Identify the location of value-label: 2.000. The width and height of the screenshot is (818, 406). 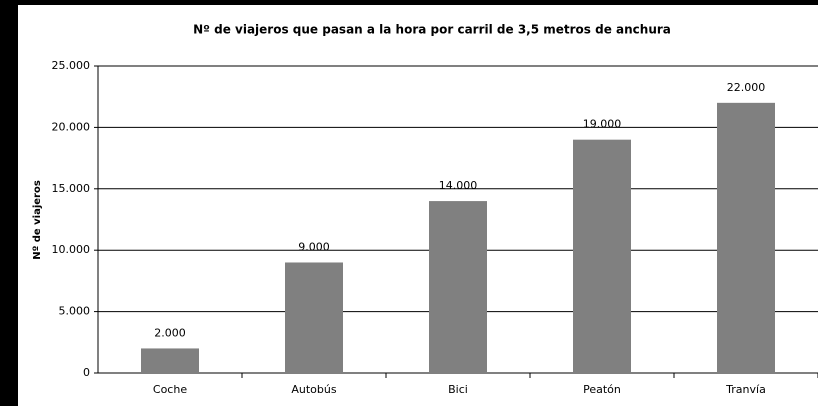
(170, 332).